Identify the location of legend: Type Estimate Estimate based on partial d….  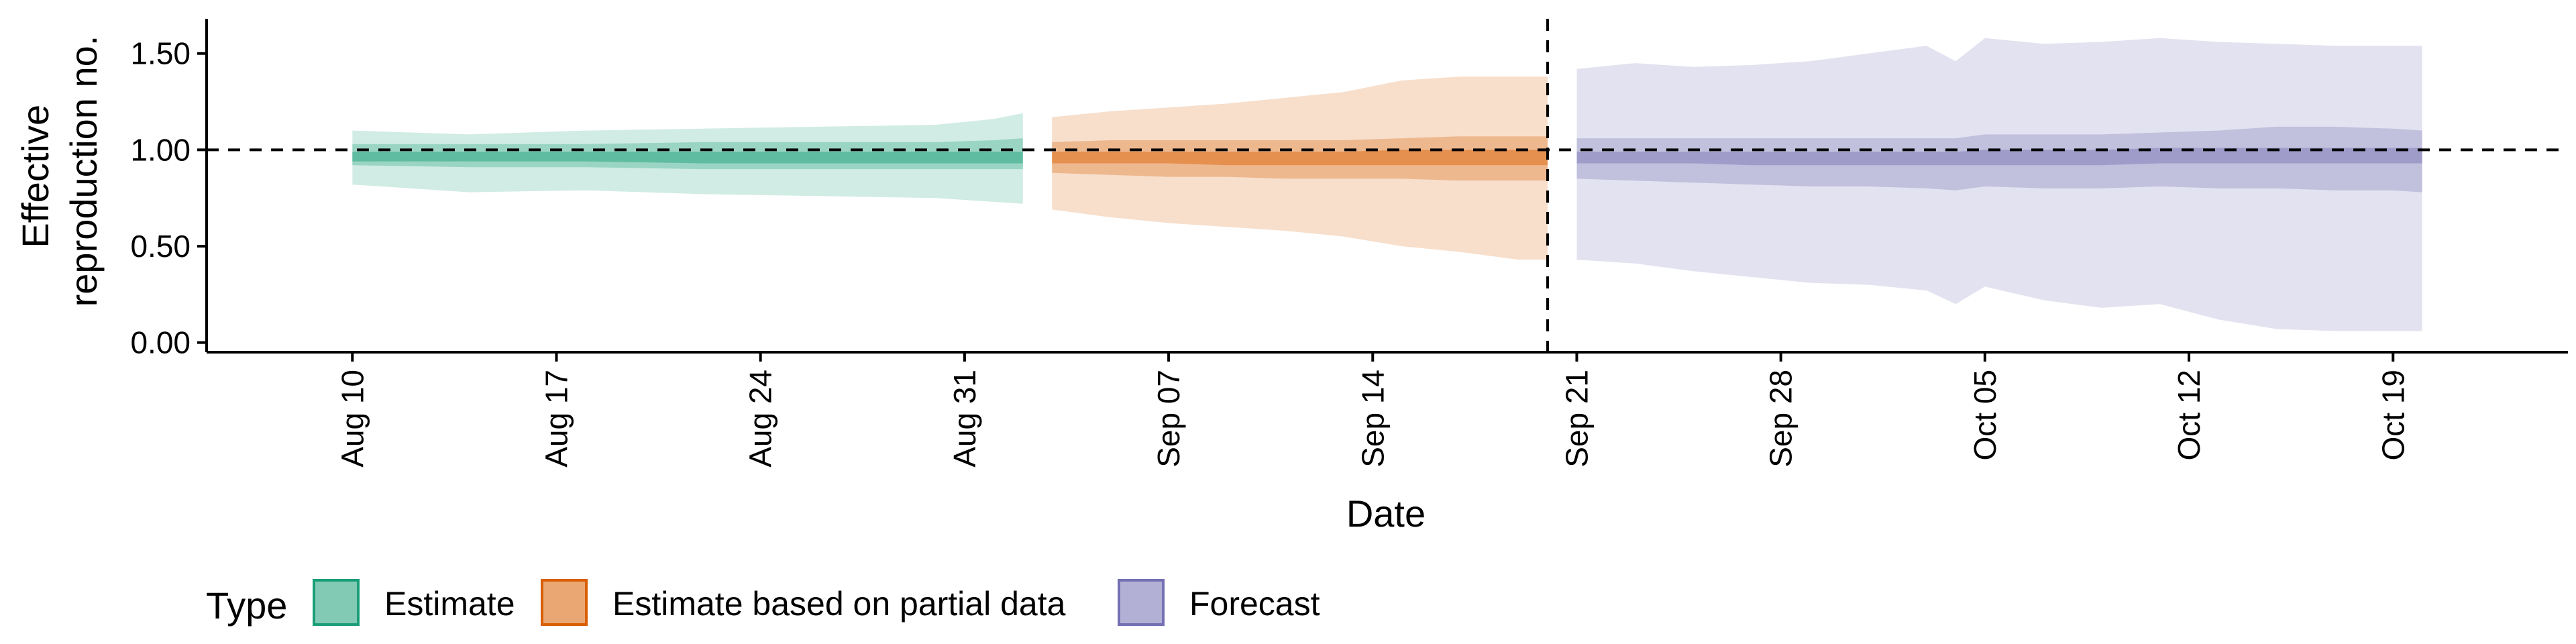
(763, 603).